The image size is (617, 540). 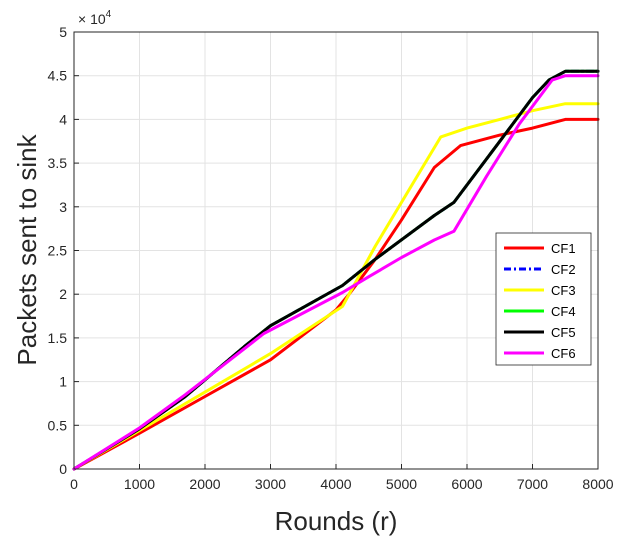 I want to click on x-tick-label: 7000, so click(x=532, y=484).